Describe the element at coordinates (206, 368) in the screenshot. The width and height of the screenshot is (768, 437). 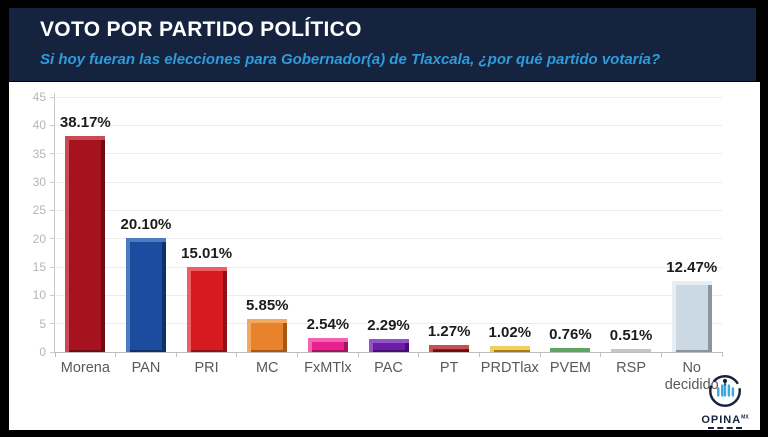
I see `category-label-2: PRI` at that location.